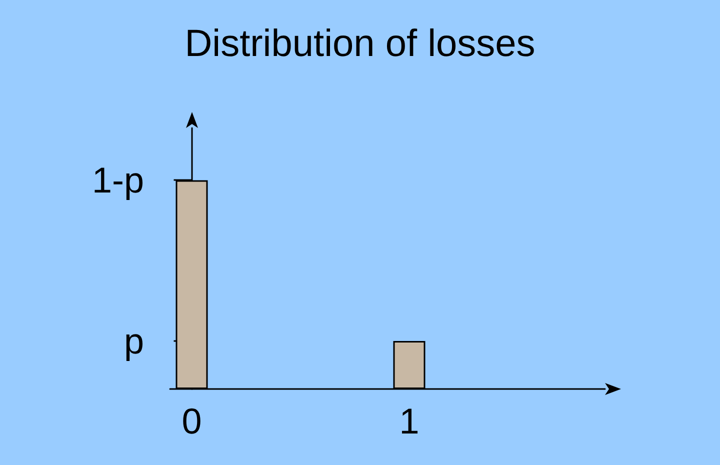 The height and width of the screenshot is (465, 720). I want to click on chart-title: Distribution of losses, so click(360, 44).